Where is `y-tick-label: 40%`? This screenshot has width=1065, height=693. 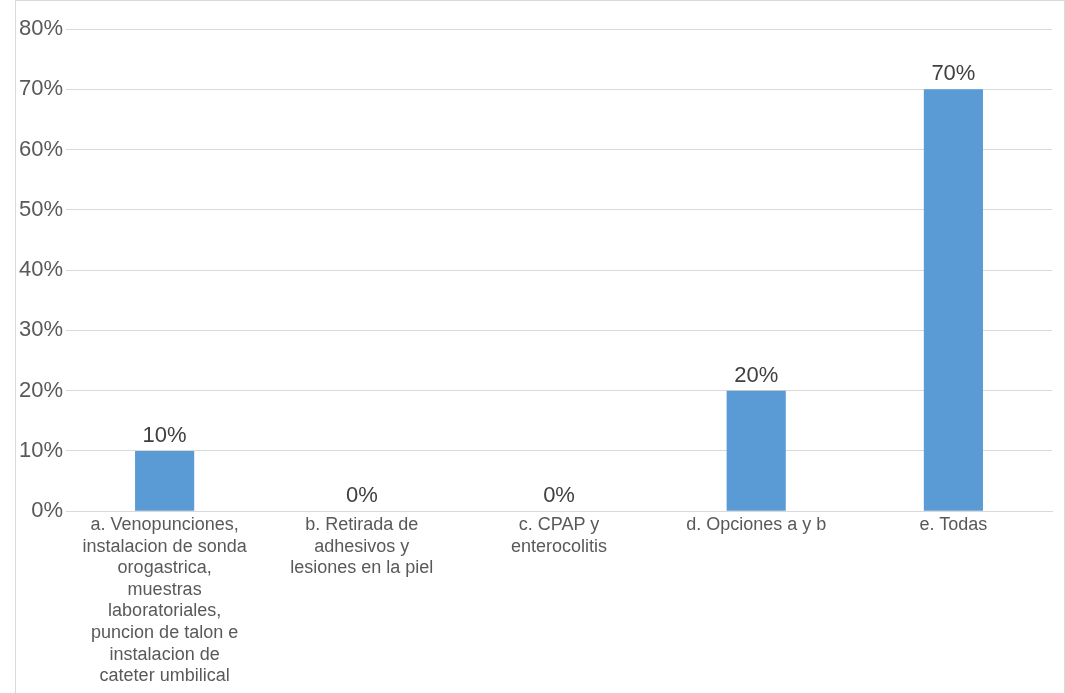
y-tick-label: 40% is located at coordinates (41, 269).